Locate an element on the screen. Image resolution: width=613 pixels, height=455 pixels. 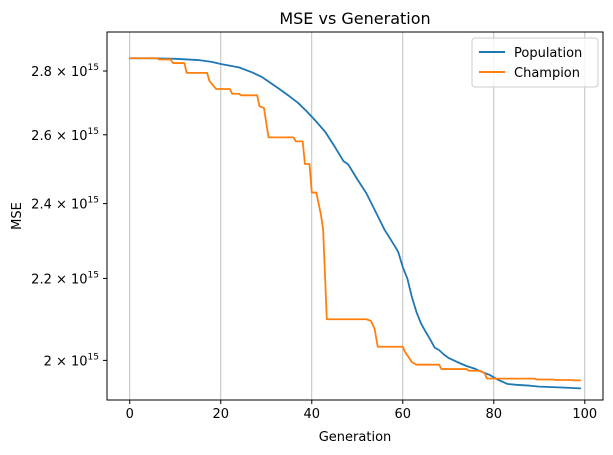
x-tick-label: 100 is located at coordinates (584, 414).